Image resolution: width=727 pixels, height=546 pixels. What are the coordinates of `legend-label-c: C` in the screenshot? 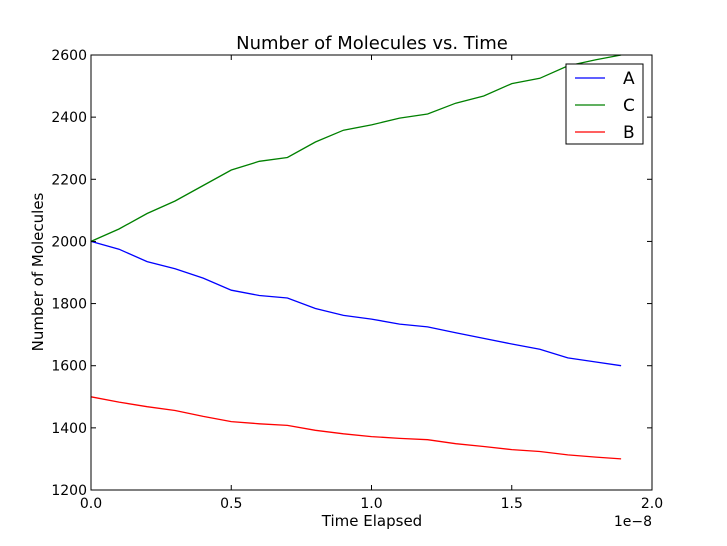 It's located at (629, 106).